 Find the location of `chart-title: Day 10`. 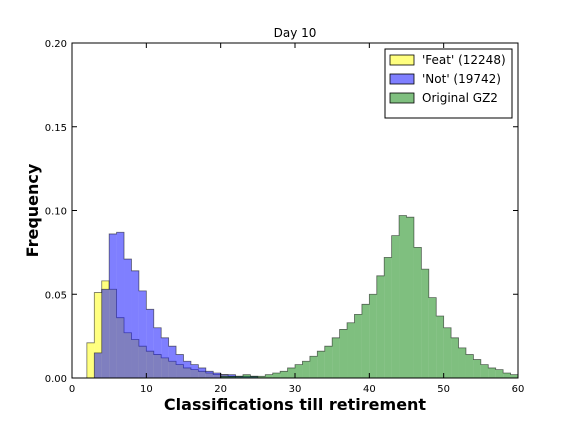

chart-title: Day 10 is located at coordinates (295, 33).